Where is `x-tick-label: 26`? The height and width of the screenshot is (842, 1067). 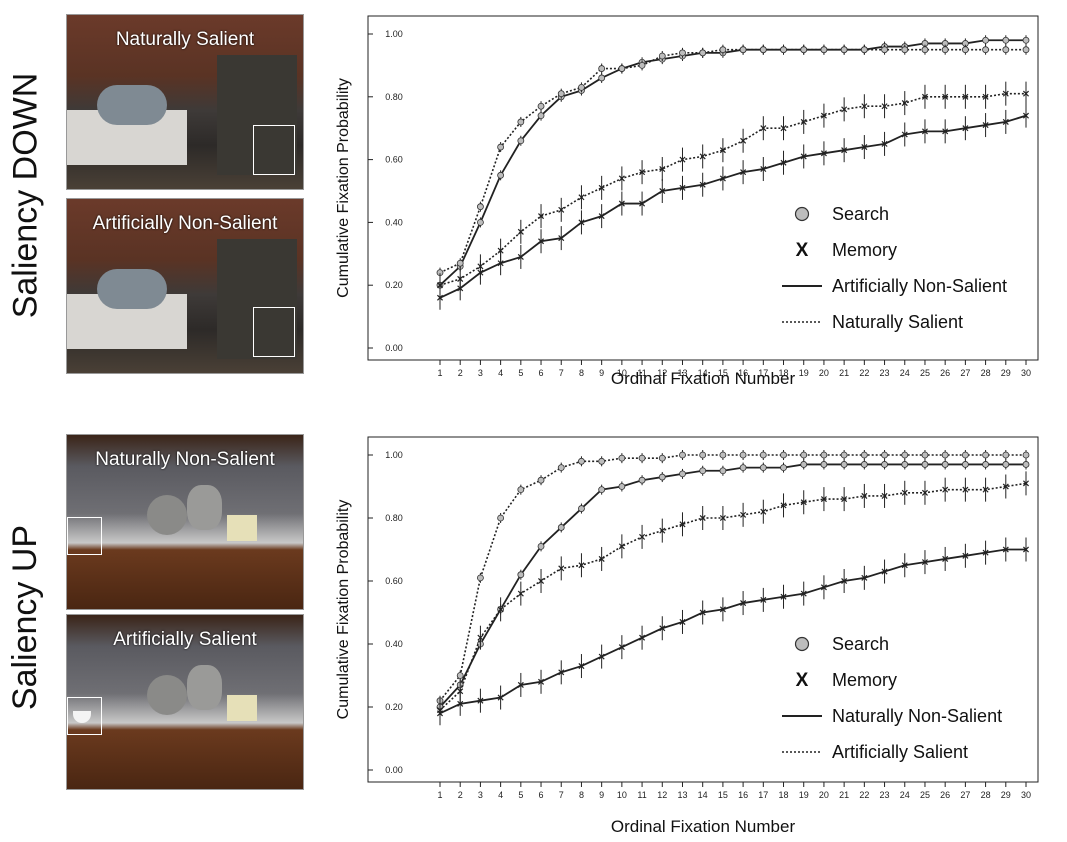
x-tick-label: 26 is located at coordinates (945, 795).